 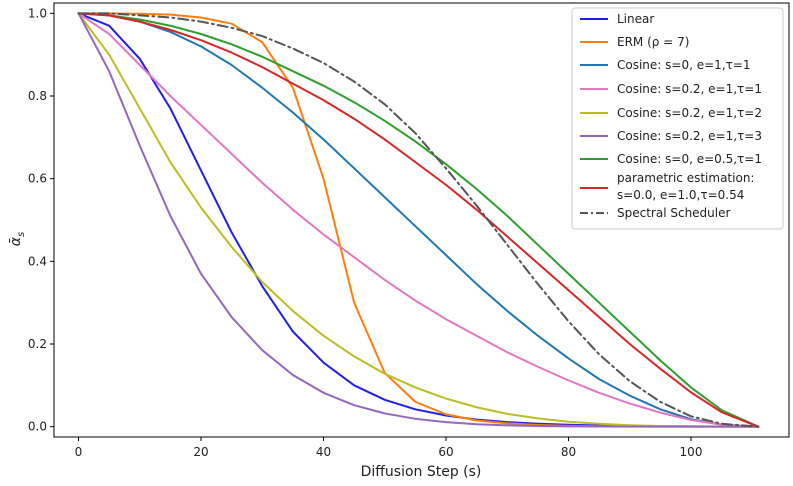 I want to click on legend-label: Linear, so click(x=635, y=19).